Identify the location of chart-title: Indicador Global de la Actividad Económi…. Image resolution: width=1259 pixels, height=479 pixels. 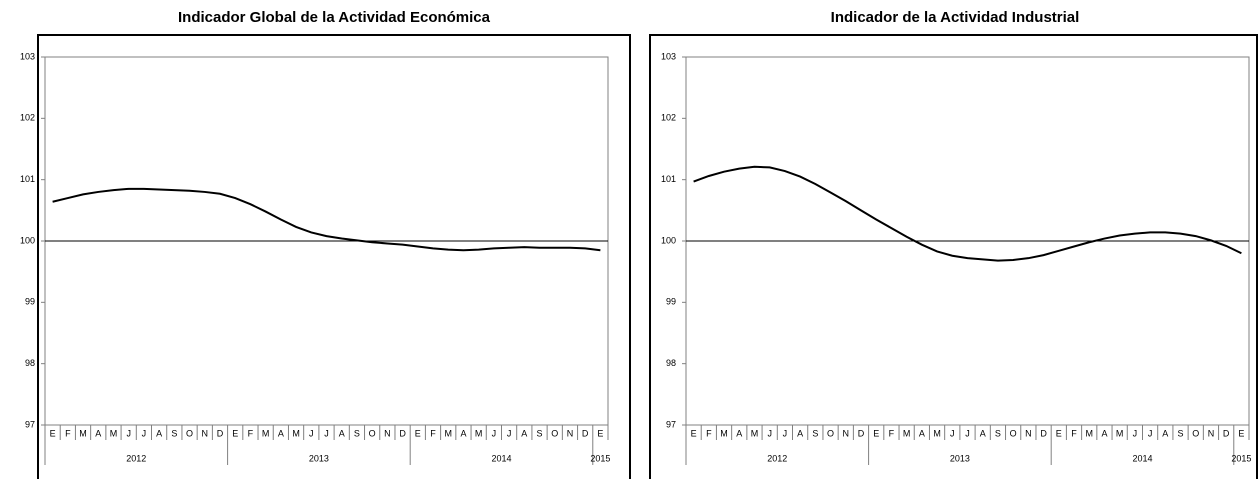
(334, 17).